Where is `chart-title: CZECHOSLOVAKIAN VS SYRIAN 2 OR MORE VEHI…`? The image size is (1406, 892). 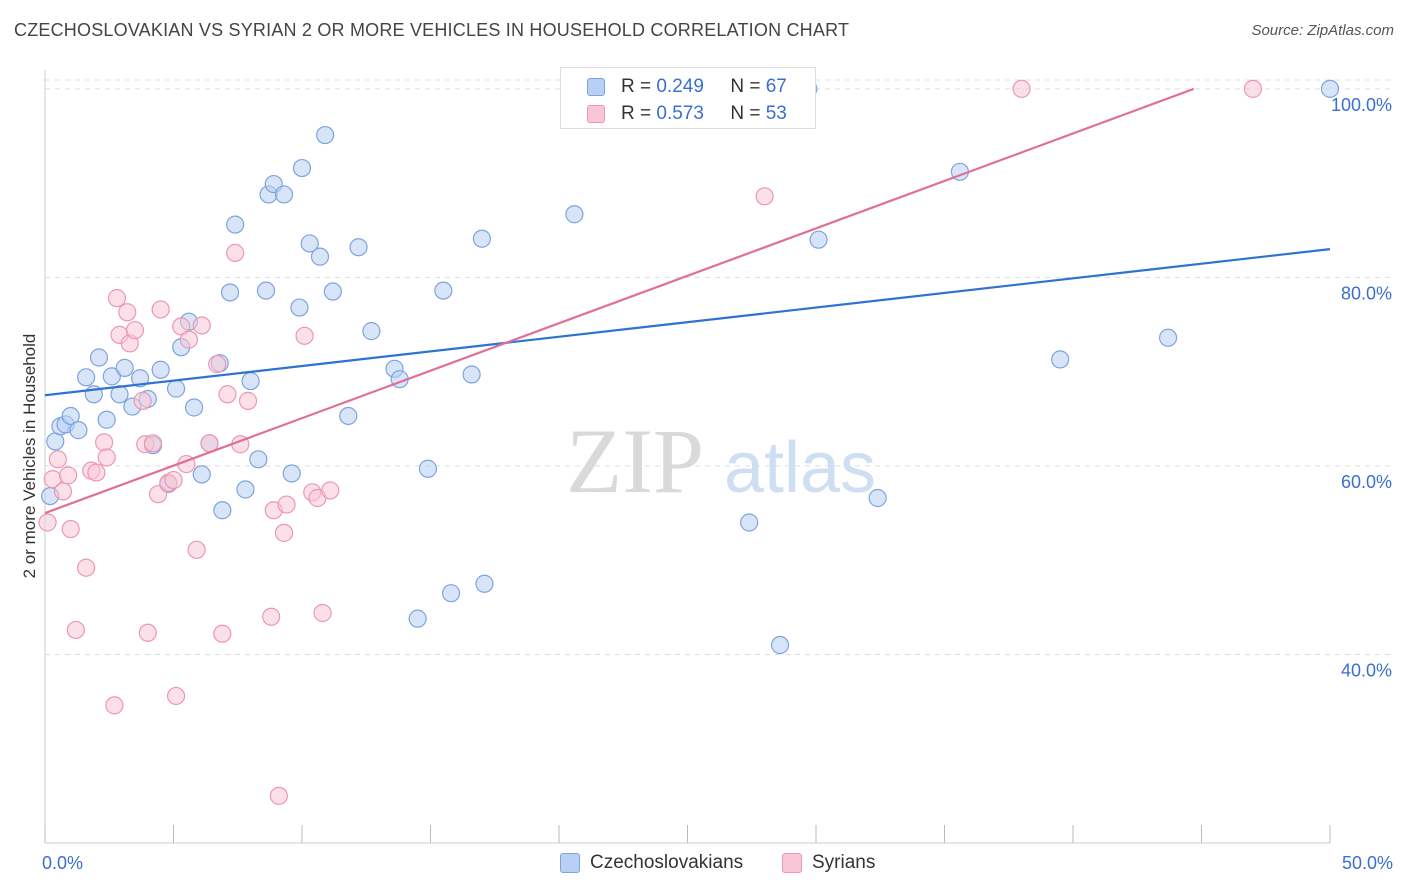 chart-title: CZECHOSLOVAKIAN VS SYRIAN 2 OR MORE VEHI… is located at coordinates (432, 30).